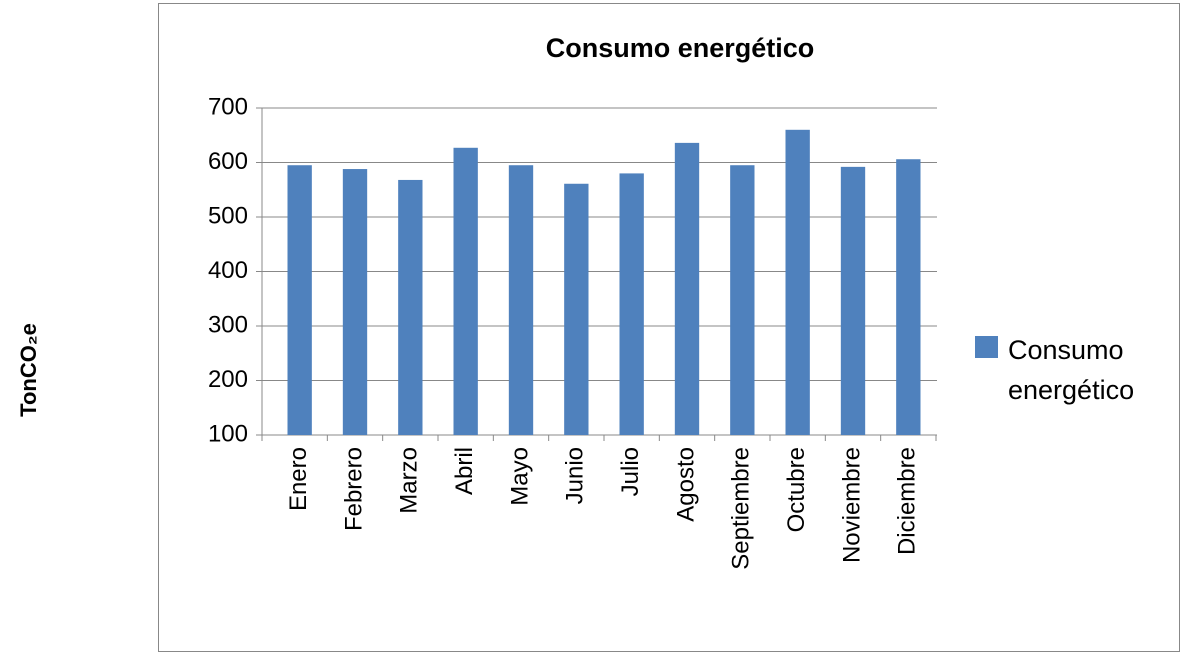  I want to click on x-tick-label: Mayo, so click(519, 476).